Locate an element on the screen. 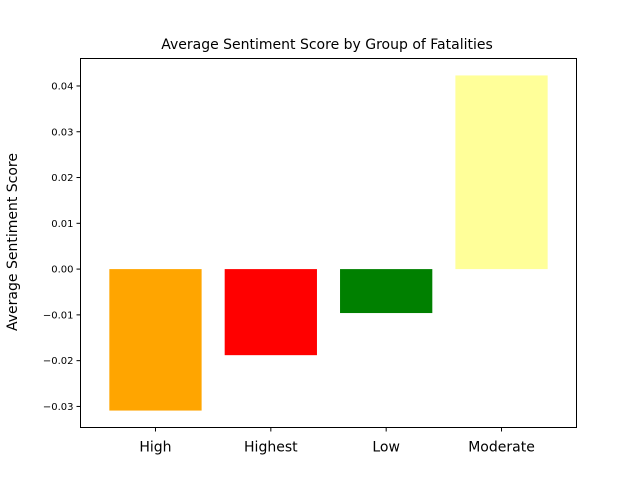 The width and height of the screenshot is (640, 480). y-tick-label: 0.02 is located at coordinates (62, 178).